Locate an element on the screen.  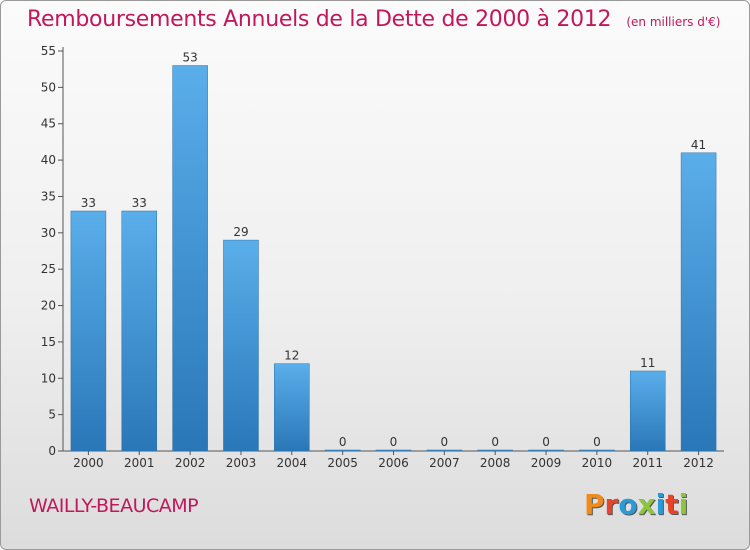
y-tick-label: 50 is located at coordinates (48, 87).